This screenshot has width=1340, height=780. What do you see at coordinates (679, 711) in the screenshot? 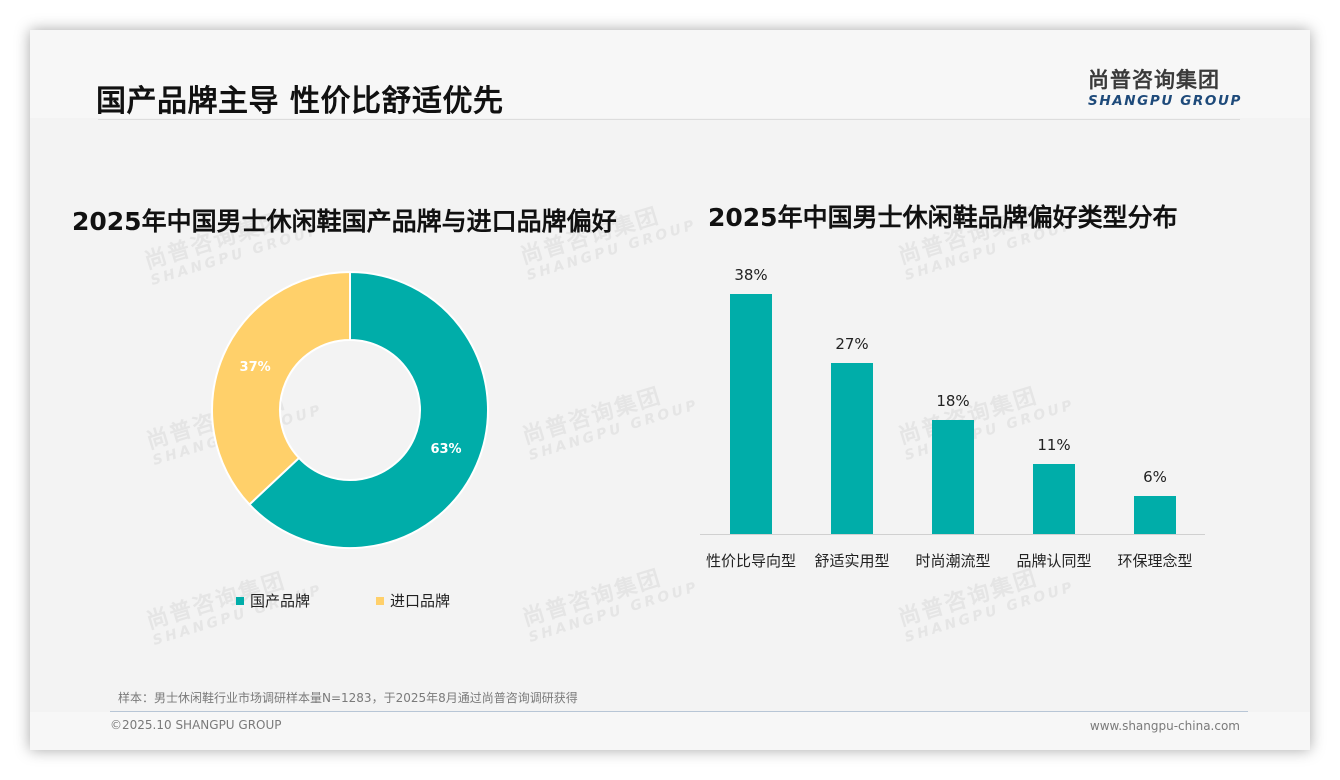
I see `footer-divider` at bounding box center [679, 711].